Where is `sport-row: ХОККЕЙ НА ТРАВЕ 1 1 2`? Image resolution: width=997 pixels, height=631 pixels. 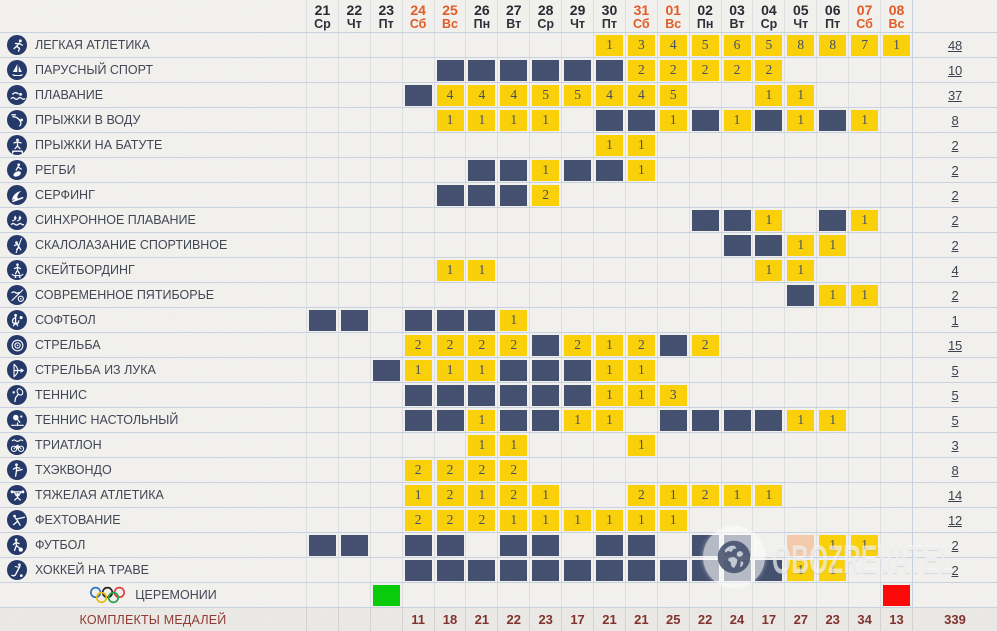 sport-row: ХОККЕЙ НА ТРАВЕ 1 1 2 is located at coordinates (498, 569).